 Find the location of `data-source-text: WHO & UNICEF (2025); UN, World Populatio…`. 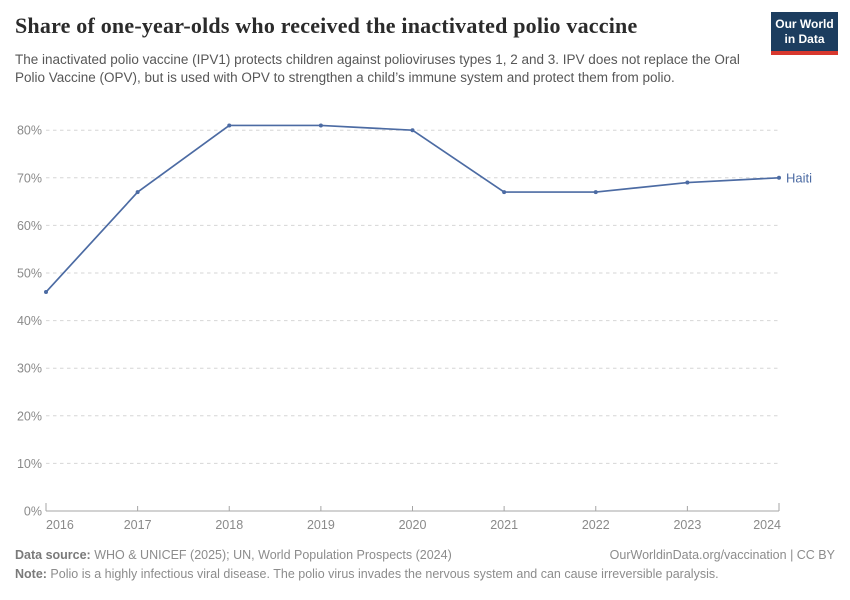

data-source-text: WHO & UNICEF (2025); UN, World Populatio… is located at coordinates (271, 555).